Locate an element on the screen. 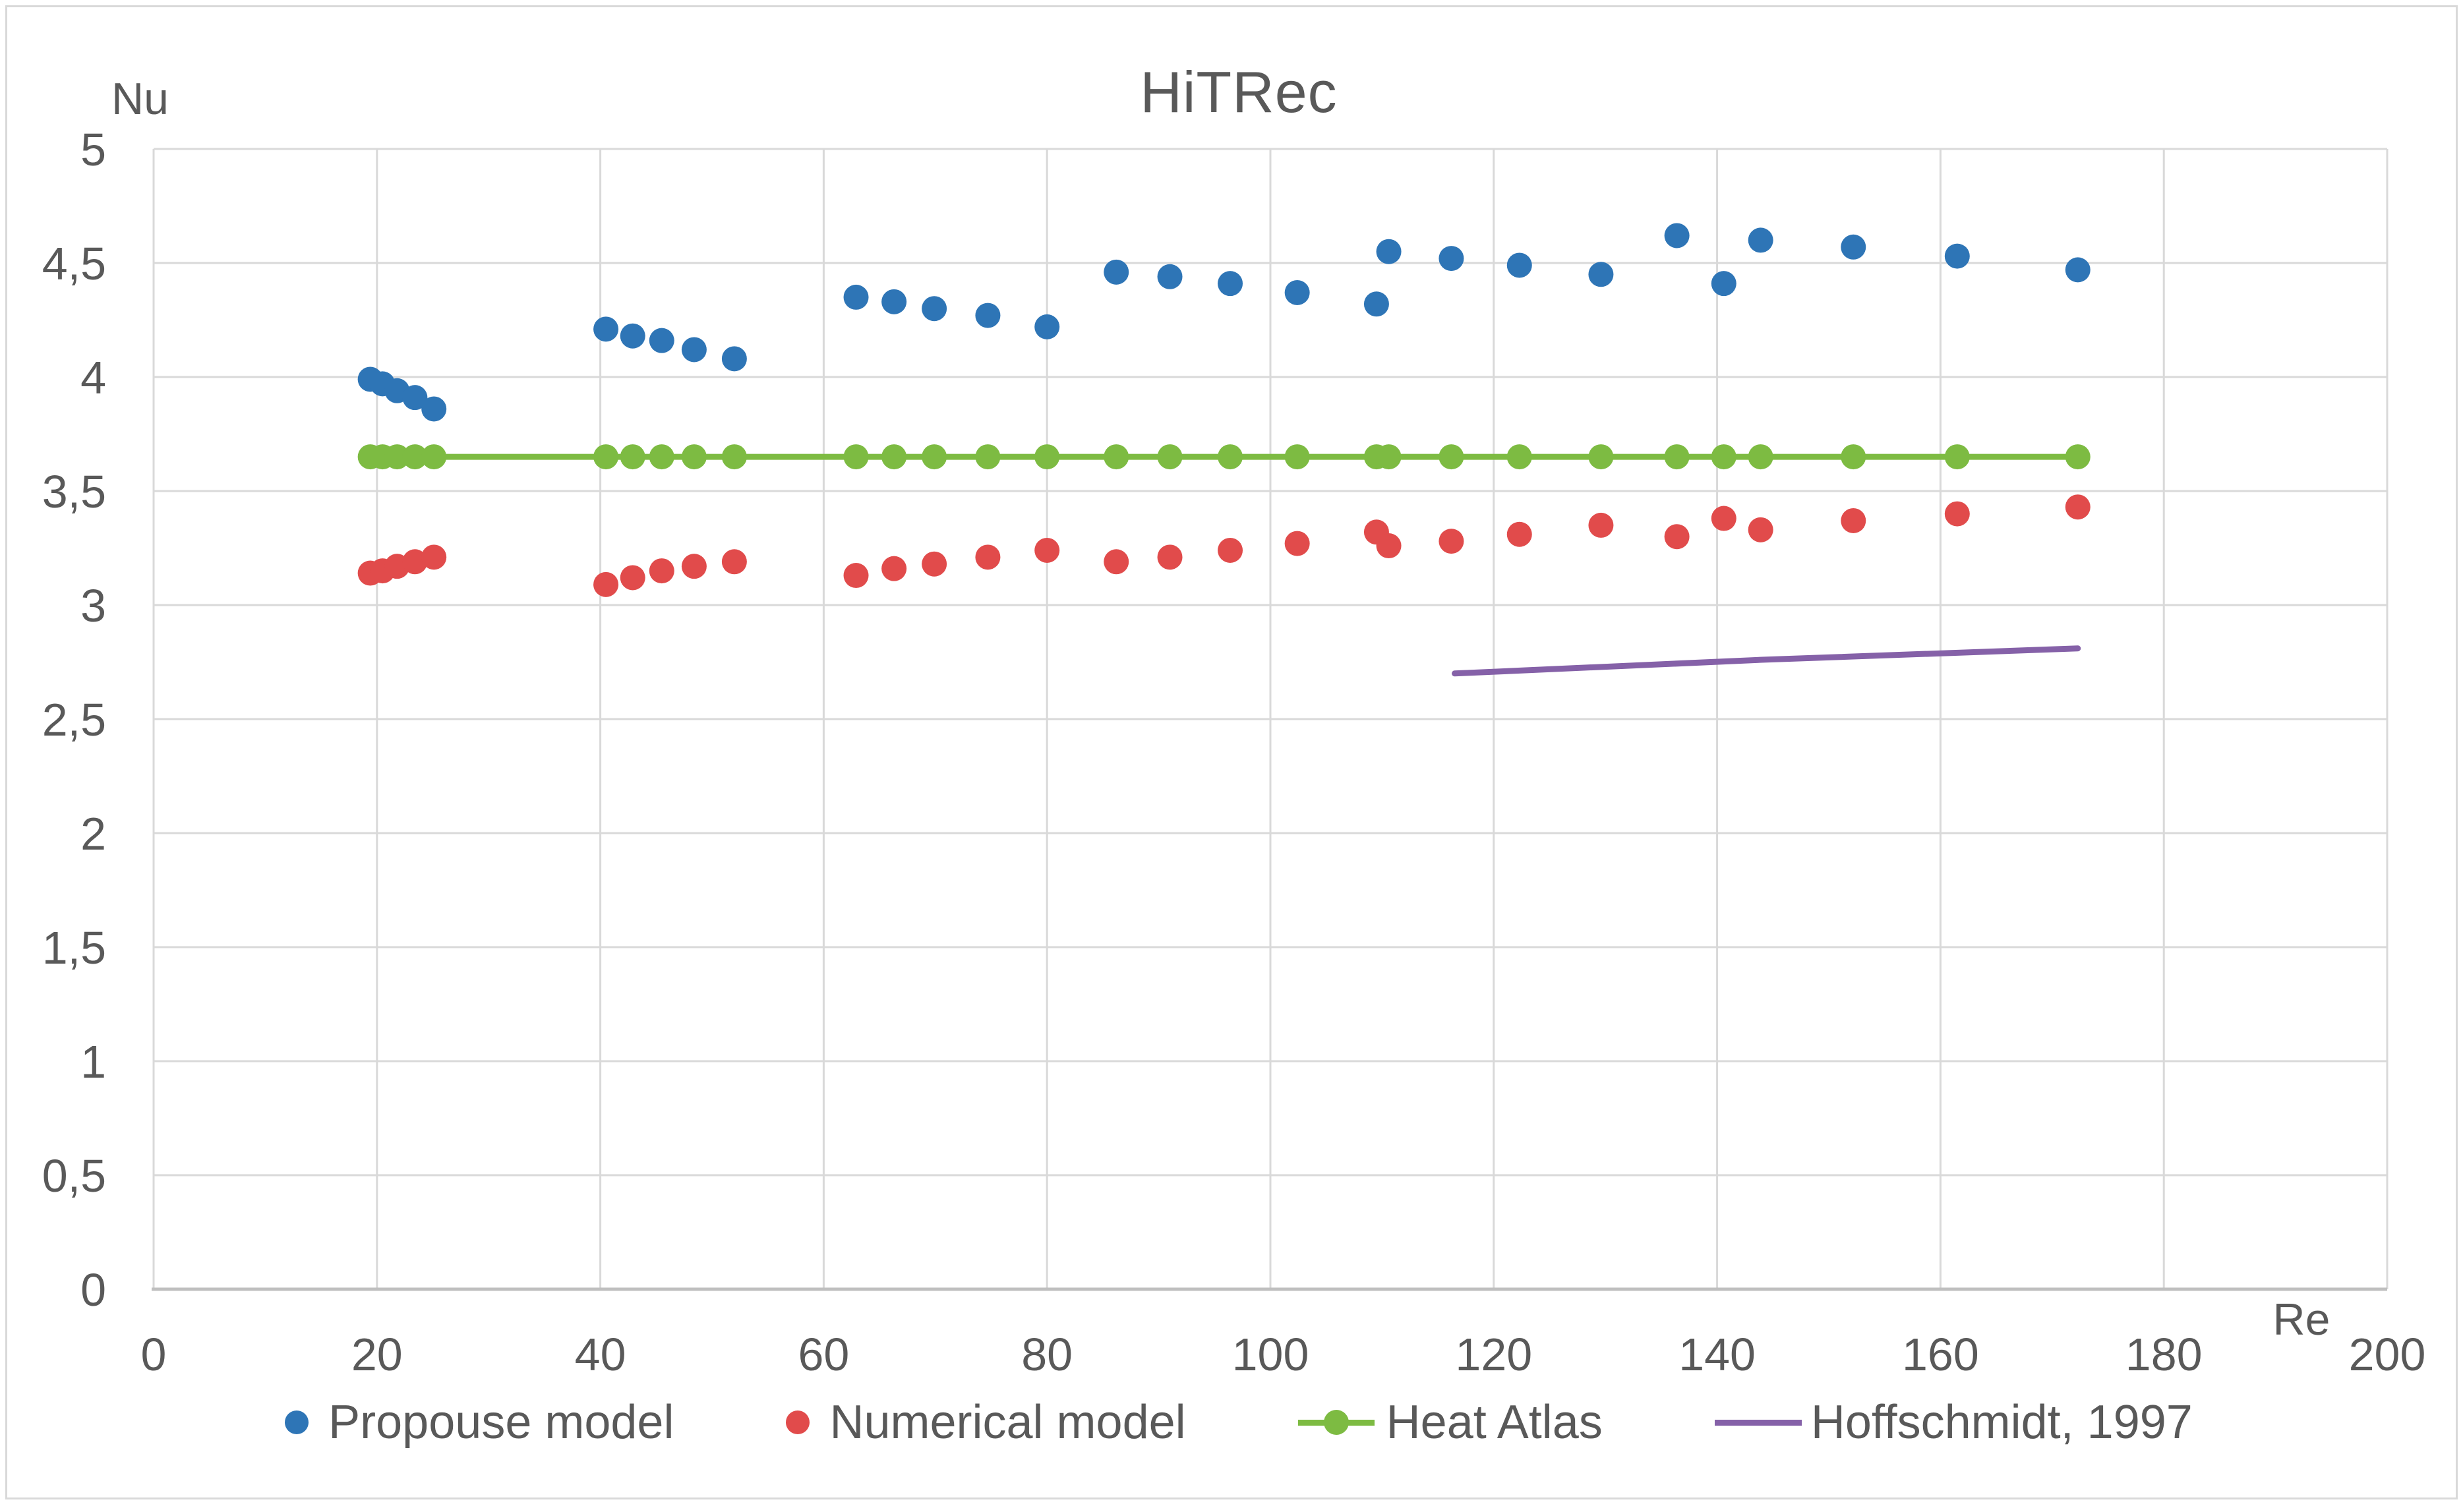 Image resolution: width=2463 pixels, height=1512 pixels. x-tick-label: 0 is located at coordinates (154, 1354).